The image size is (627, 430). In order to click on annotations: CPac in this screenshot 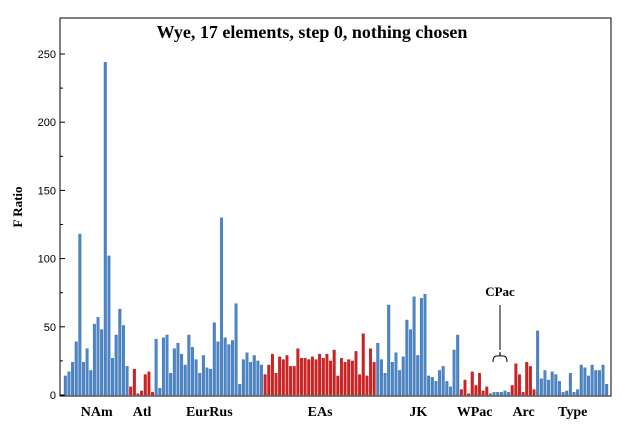, I will do `click(500, 323)`.